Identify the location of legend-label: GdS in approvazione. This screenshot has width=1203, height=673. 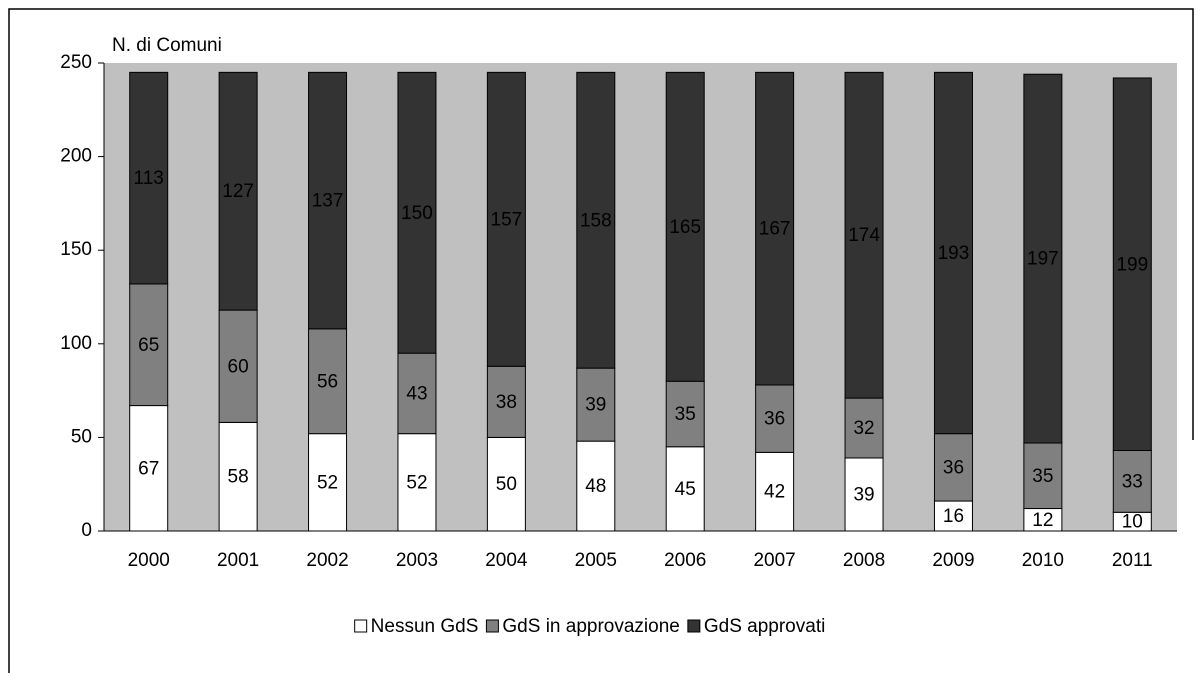
(590, 626).